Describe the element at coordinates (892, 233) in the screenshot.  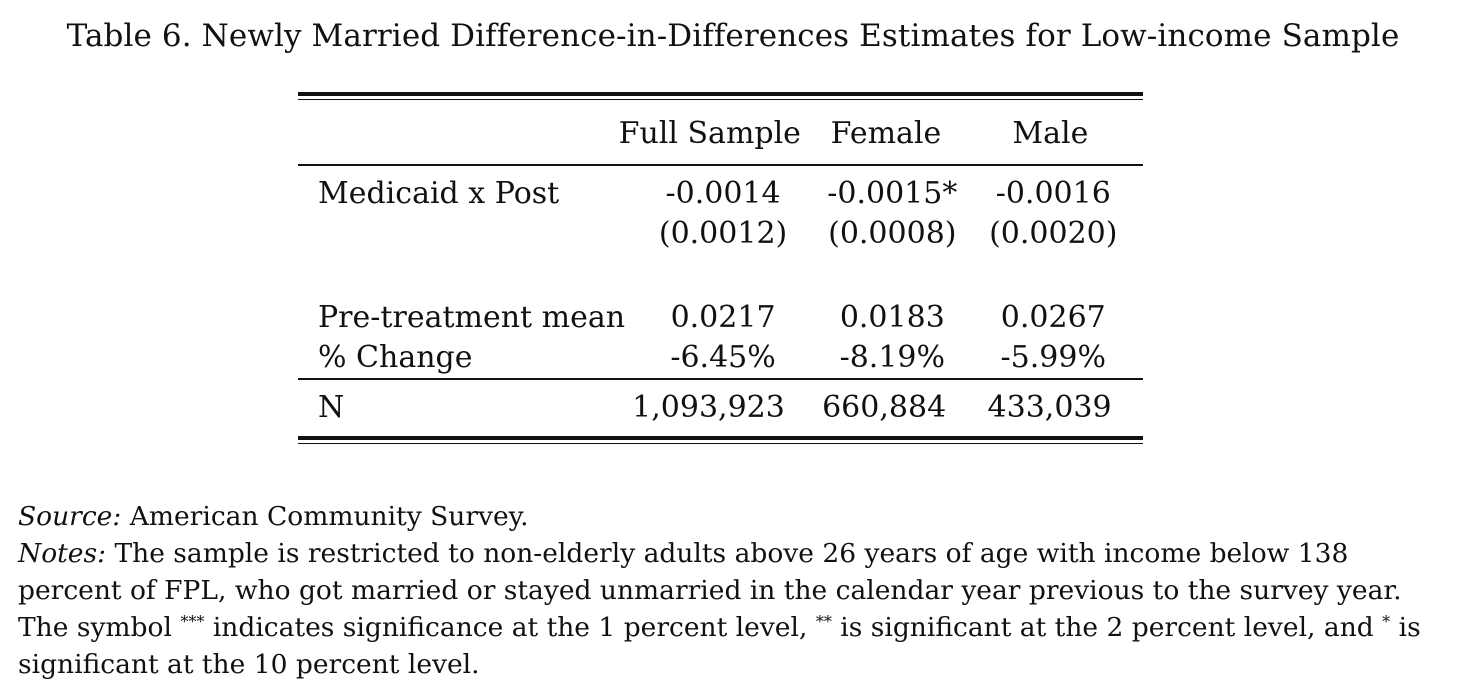
I see `std-error-female: (0.0008)` at that location.